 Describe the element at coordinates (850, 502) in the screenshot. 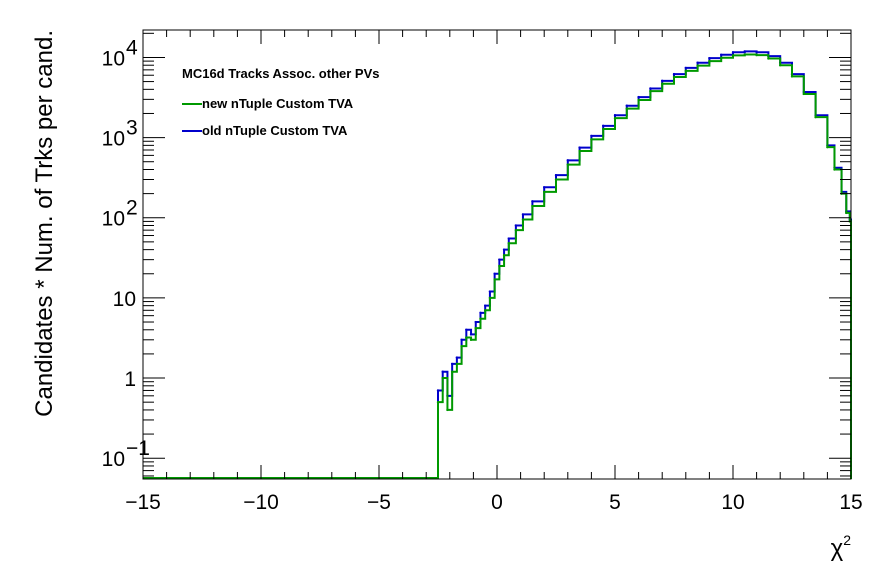

I see `x-tick-label: 15` at that location.